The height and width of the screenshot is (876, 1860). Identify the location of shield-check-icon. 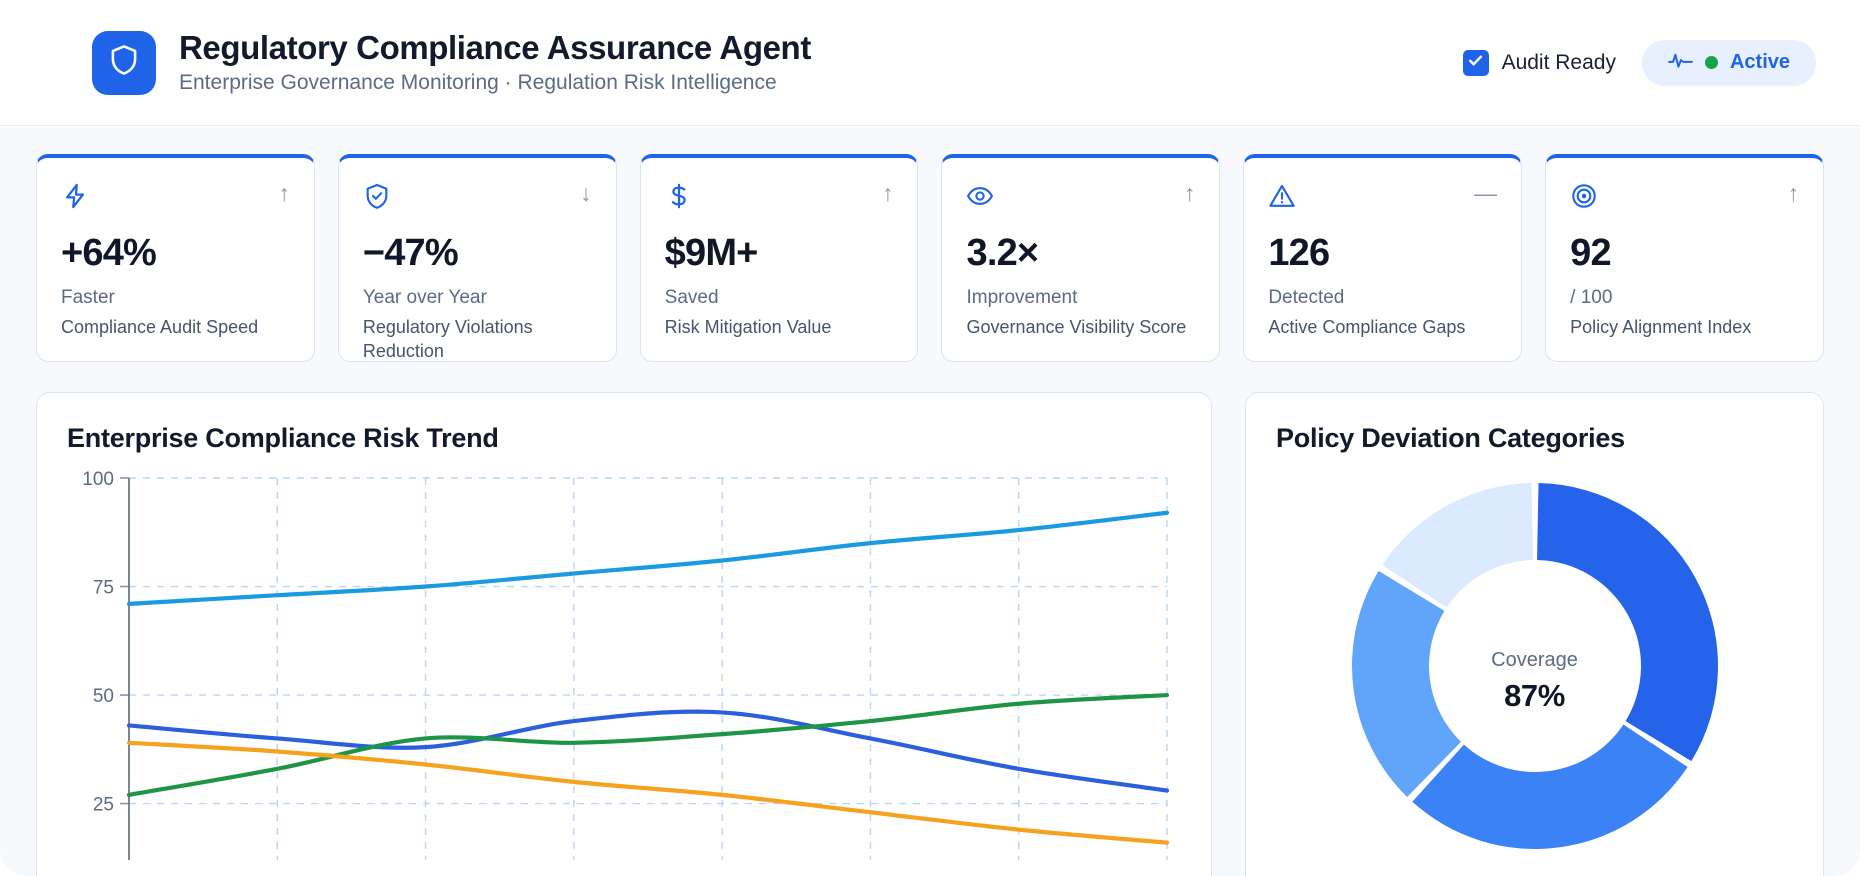
(377, 196).